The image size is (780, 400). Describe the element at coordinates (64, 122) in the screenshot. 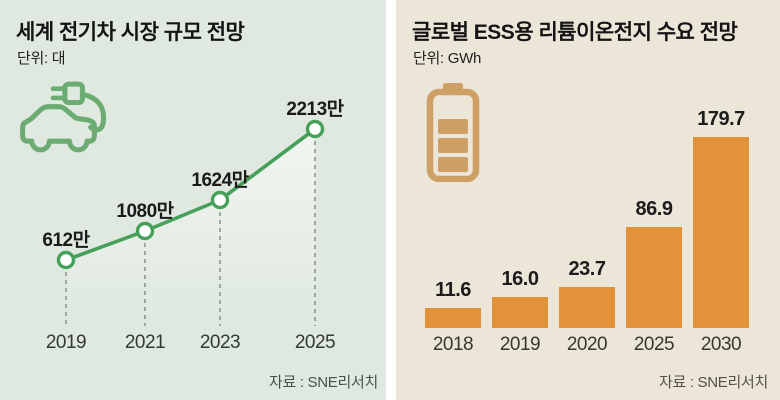

I see `ev-car-icon` at that location.